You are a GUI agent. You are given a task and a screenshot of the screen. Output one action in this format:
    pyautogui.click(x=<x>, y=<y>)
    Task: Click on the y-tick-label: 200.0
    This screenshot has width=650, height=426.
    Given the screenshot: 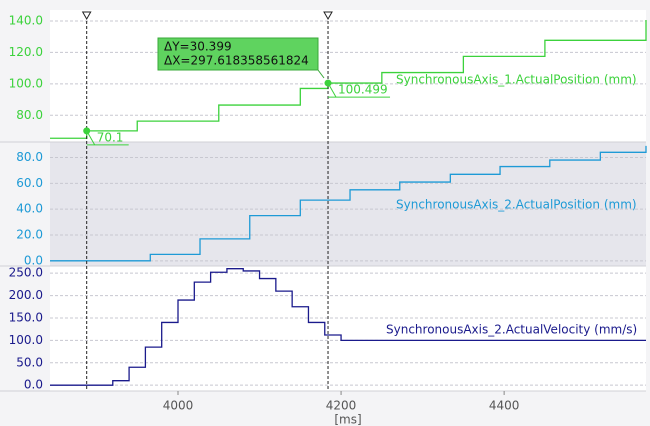 What is the action you would take?
    pyautogui.click(x=26, y=295)
    